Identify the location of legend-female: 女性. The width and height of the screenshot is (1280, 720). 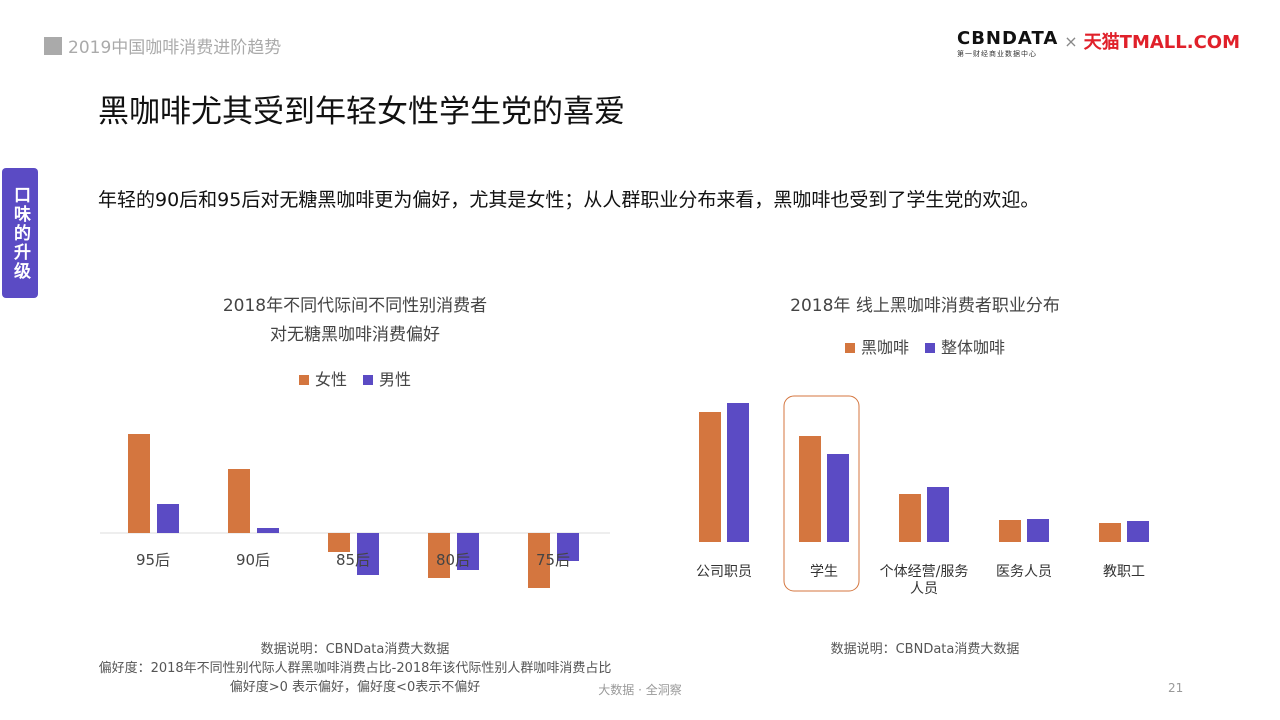
(330, 379).